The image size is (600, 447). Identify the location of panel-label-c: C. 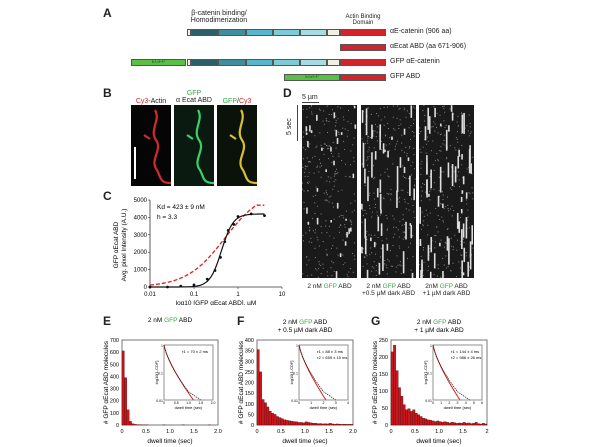
(107, 196).